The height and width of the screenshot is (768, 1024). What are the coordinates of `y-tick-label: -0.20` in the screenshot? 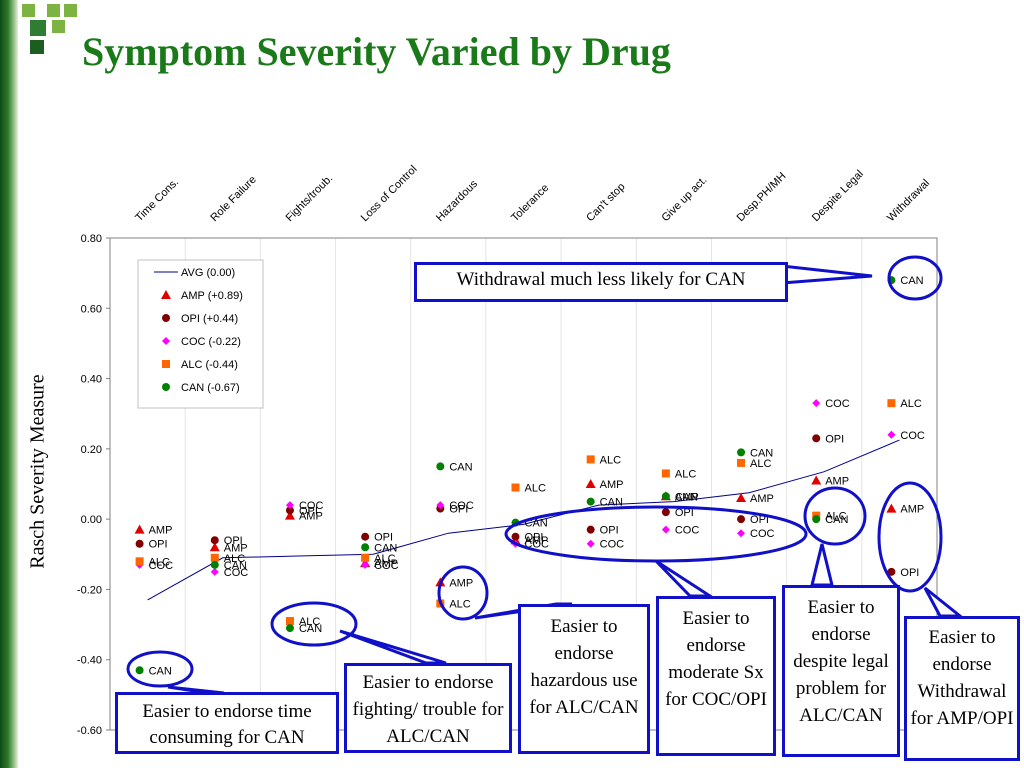 It's located at (89, 590).